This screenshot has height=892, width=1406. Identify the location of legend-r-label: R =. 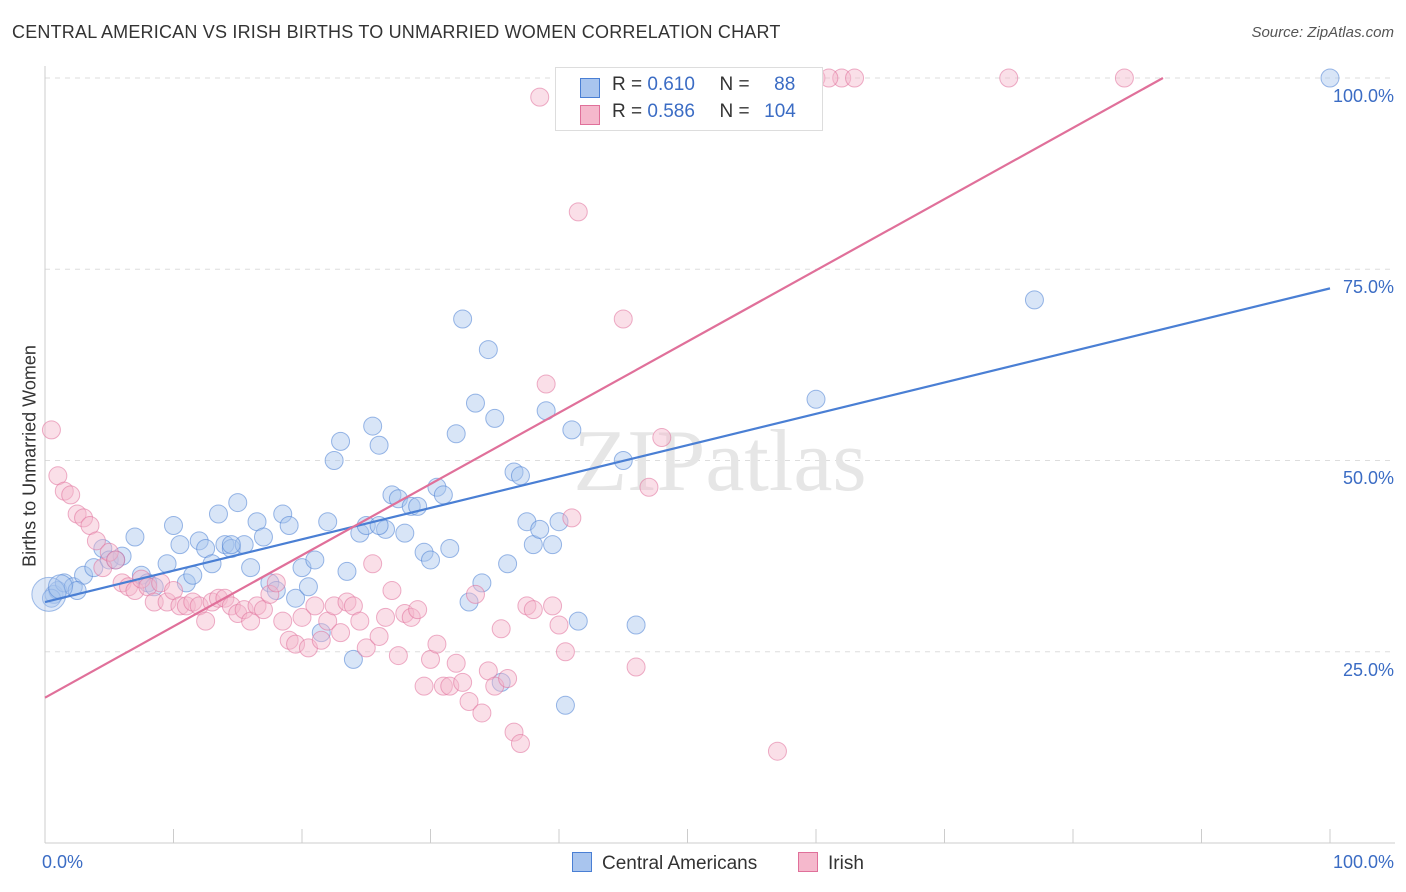
(627, 111).